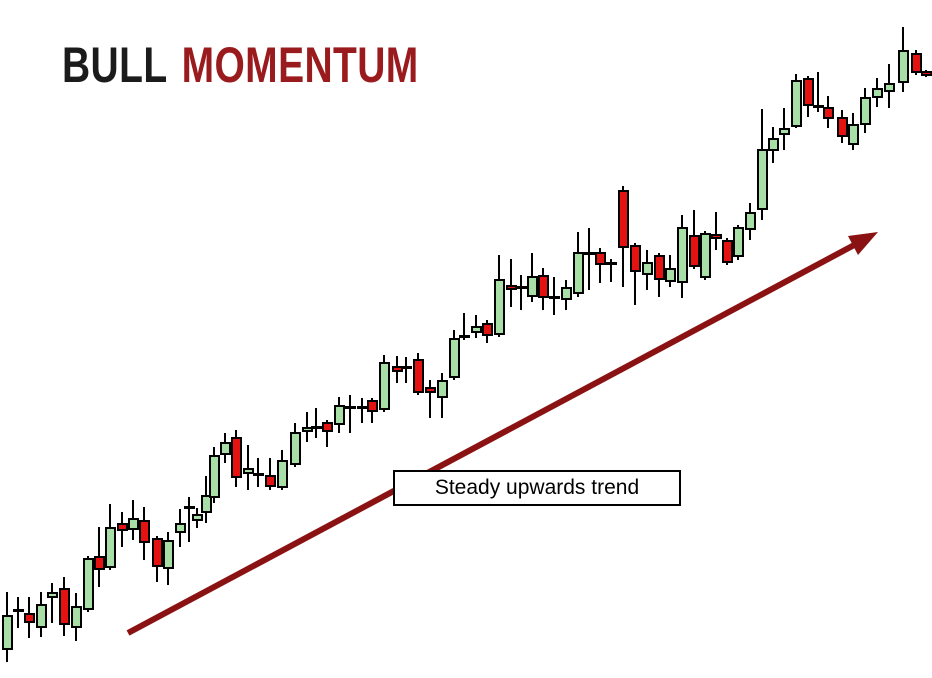  I want to click on title-word-momentum: MOMENTUM, so click(300, 65).